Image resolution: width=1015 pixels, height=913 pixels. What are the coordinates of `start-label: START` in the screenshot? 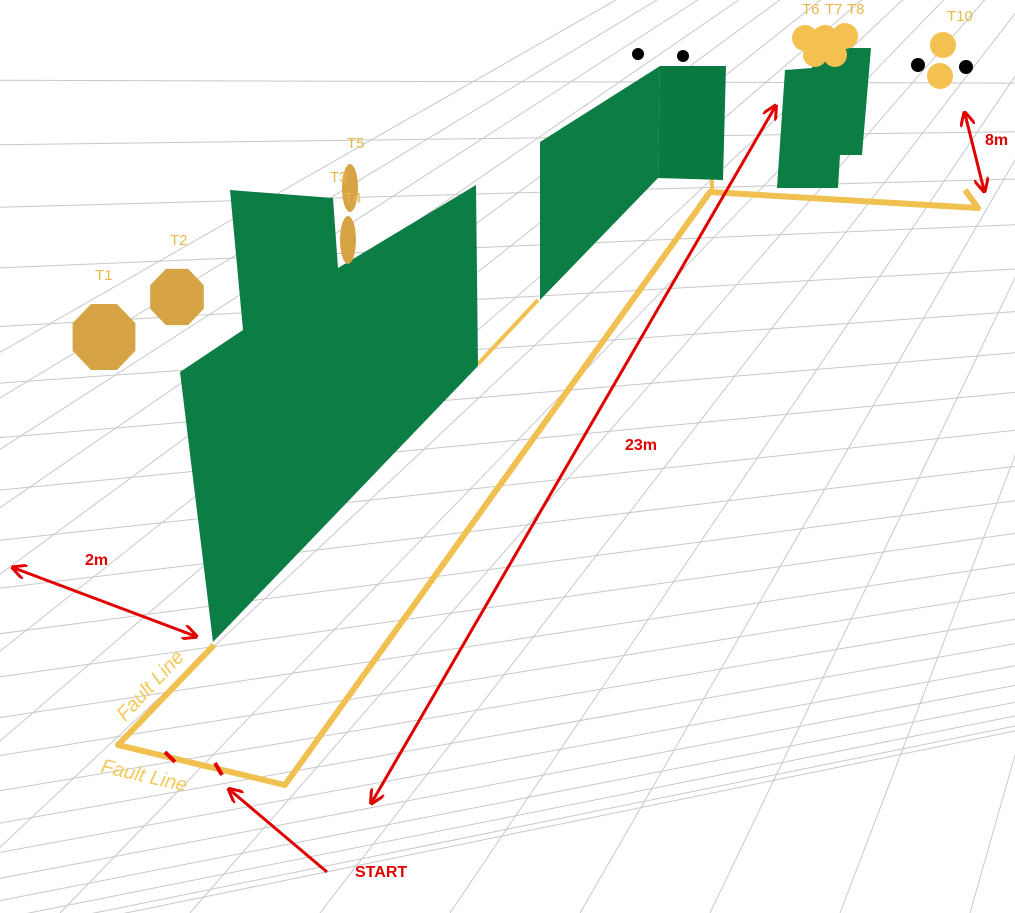 It's located at (381, 872).